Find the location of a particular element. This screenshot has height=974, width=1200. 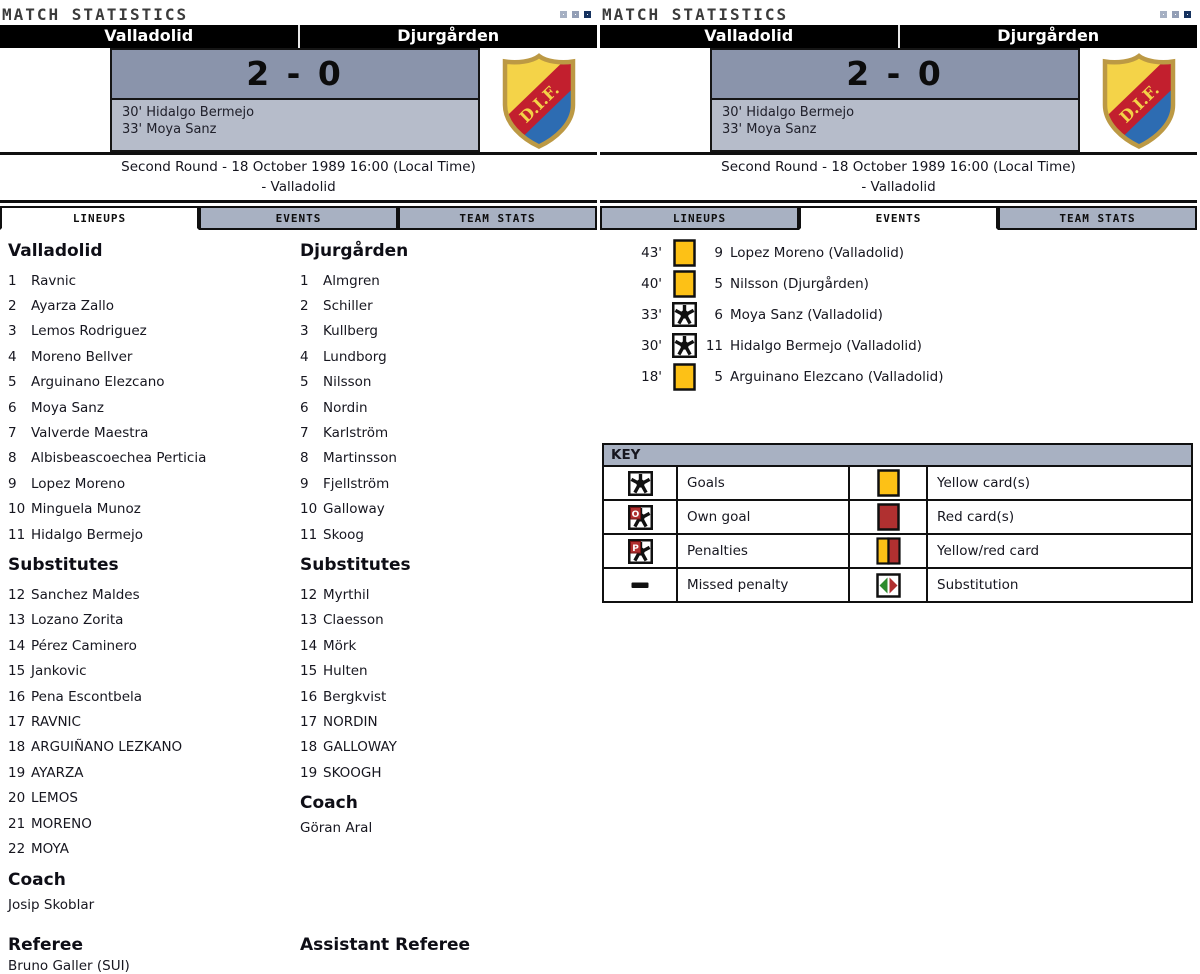

player-number: 7 is located at coordinates (304, 433).